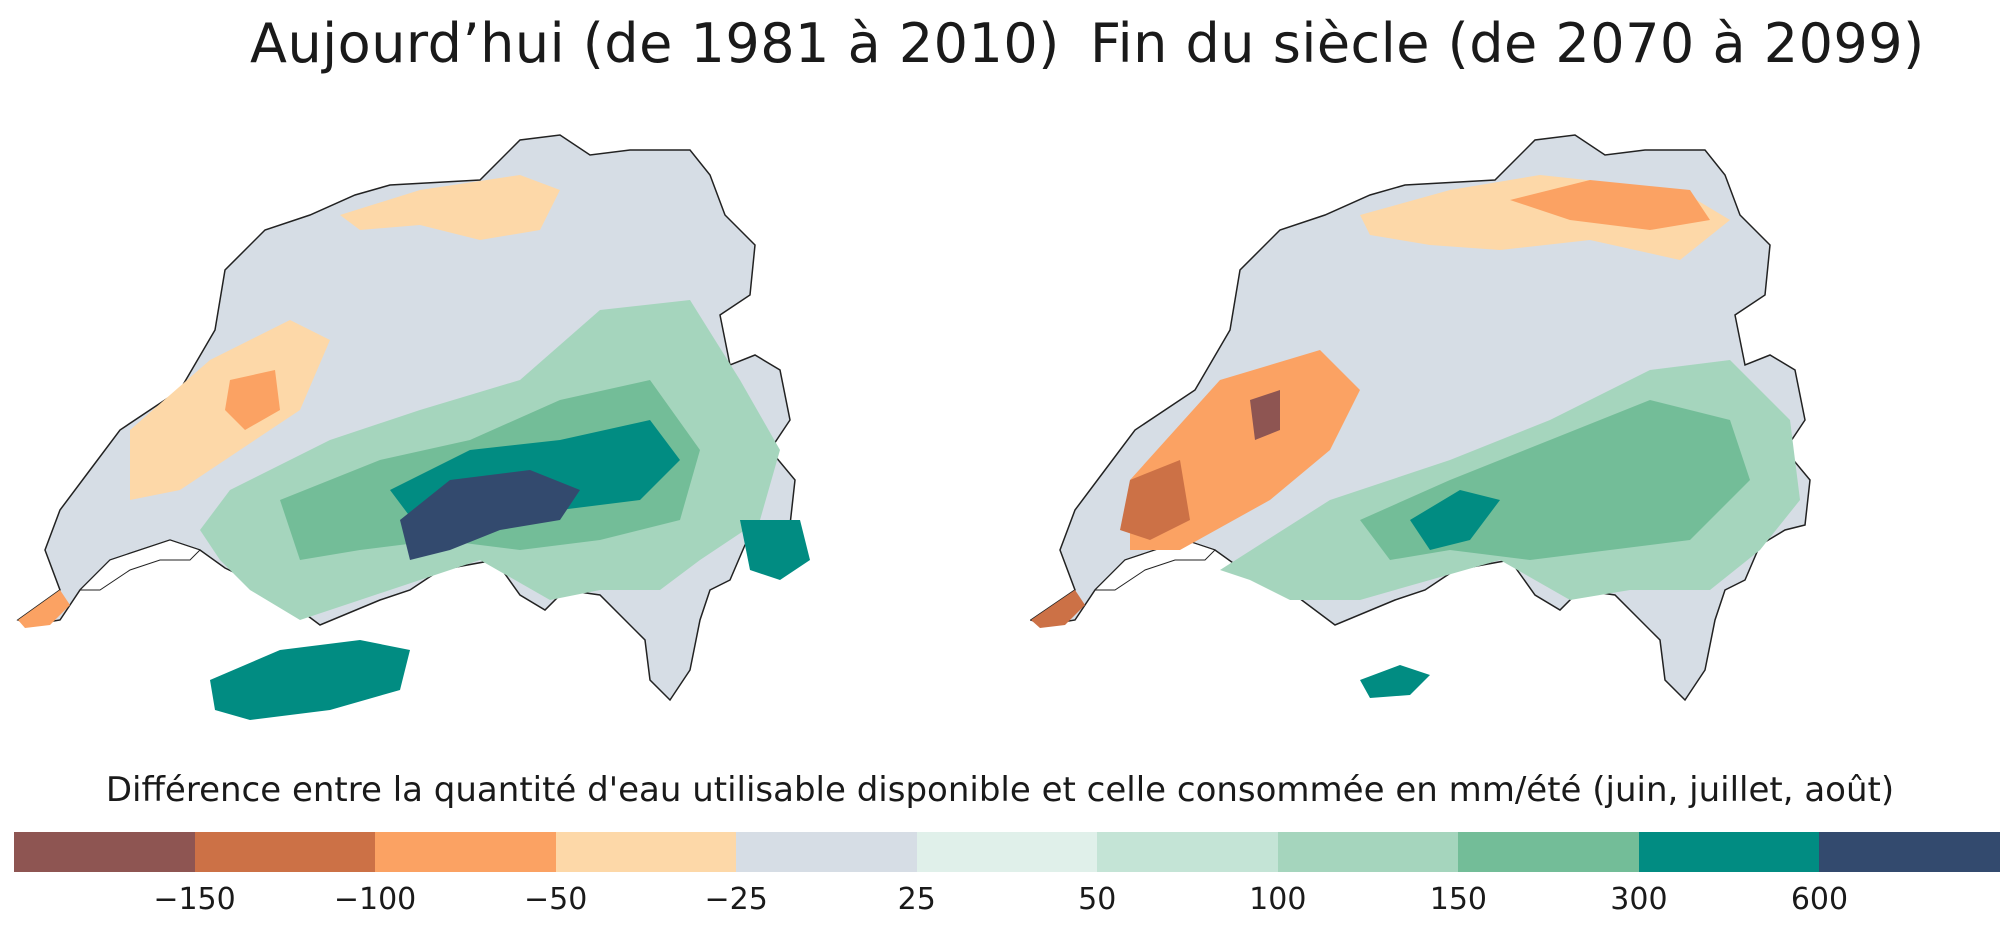 Image resolution: width=2000 pixels, height=929 pixels. Describe the element at coordinates (1058, 609) in the screenshot. I see `region-brown-geneva` at that location.